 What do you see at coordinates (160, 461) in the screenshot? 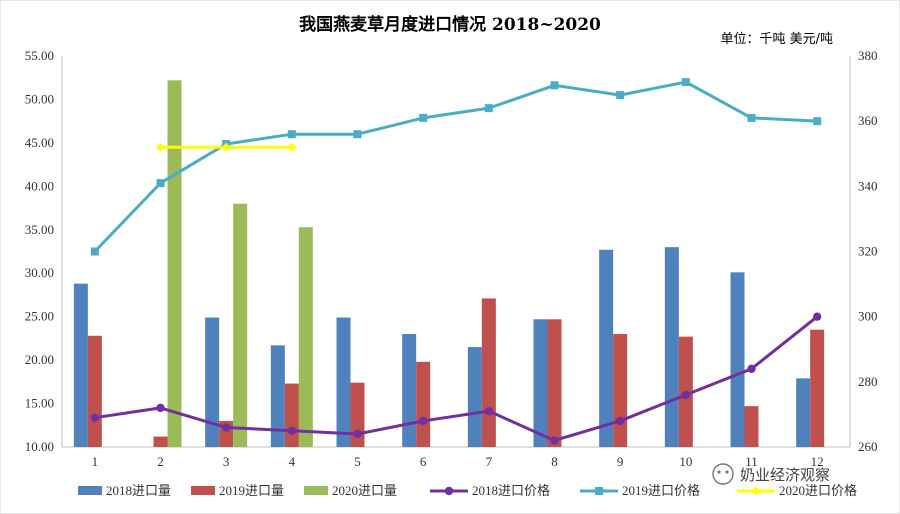
I see `x-tick-label: 2` at bounding box center [160, 461].